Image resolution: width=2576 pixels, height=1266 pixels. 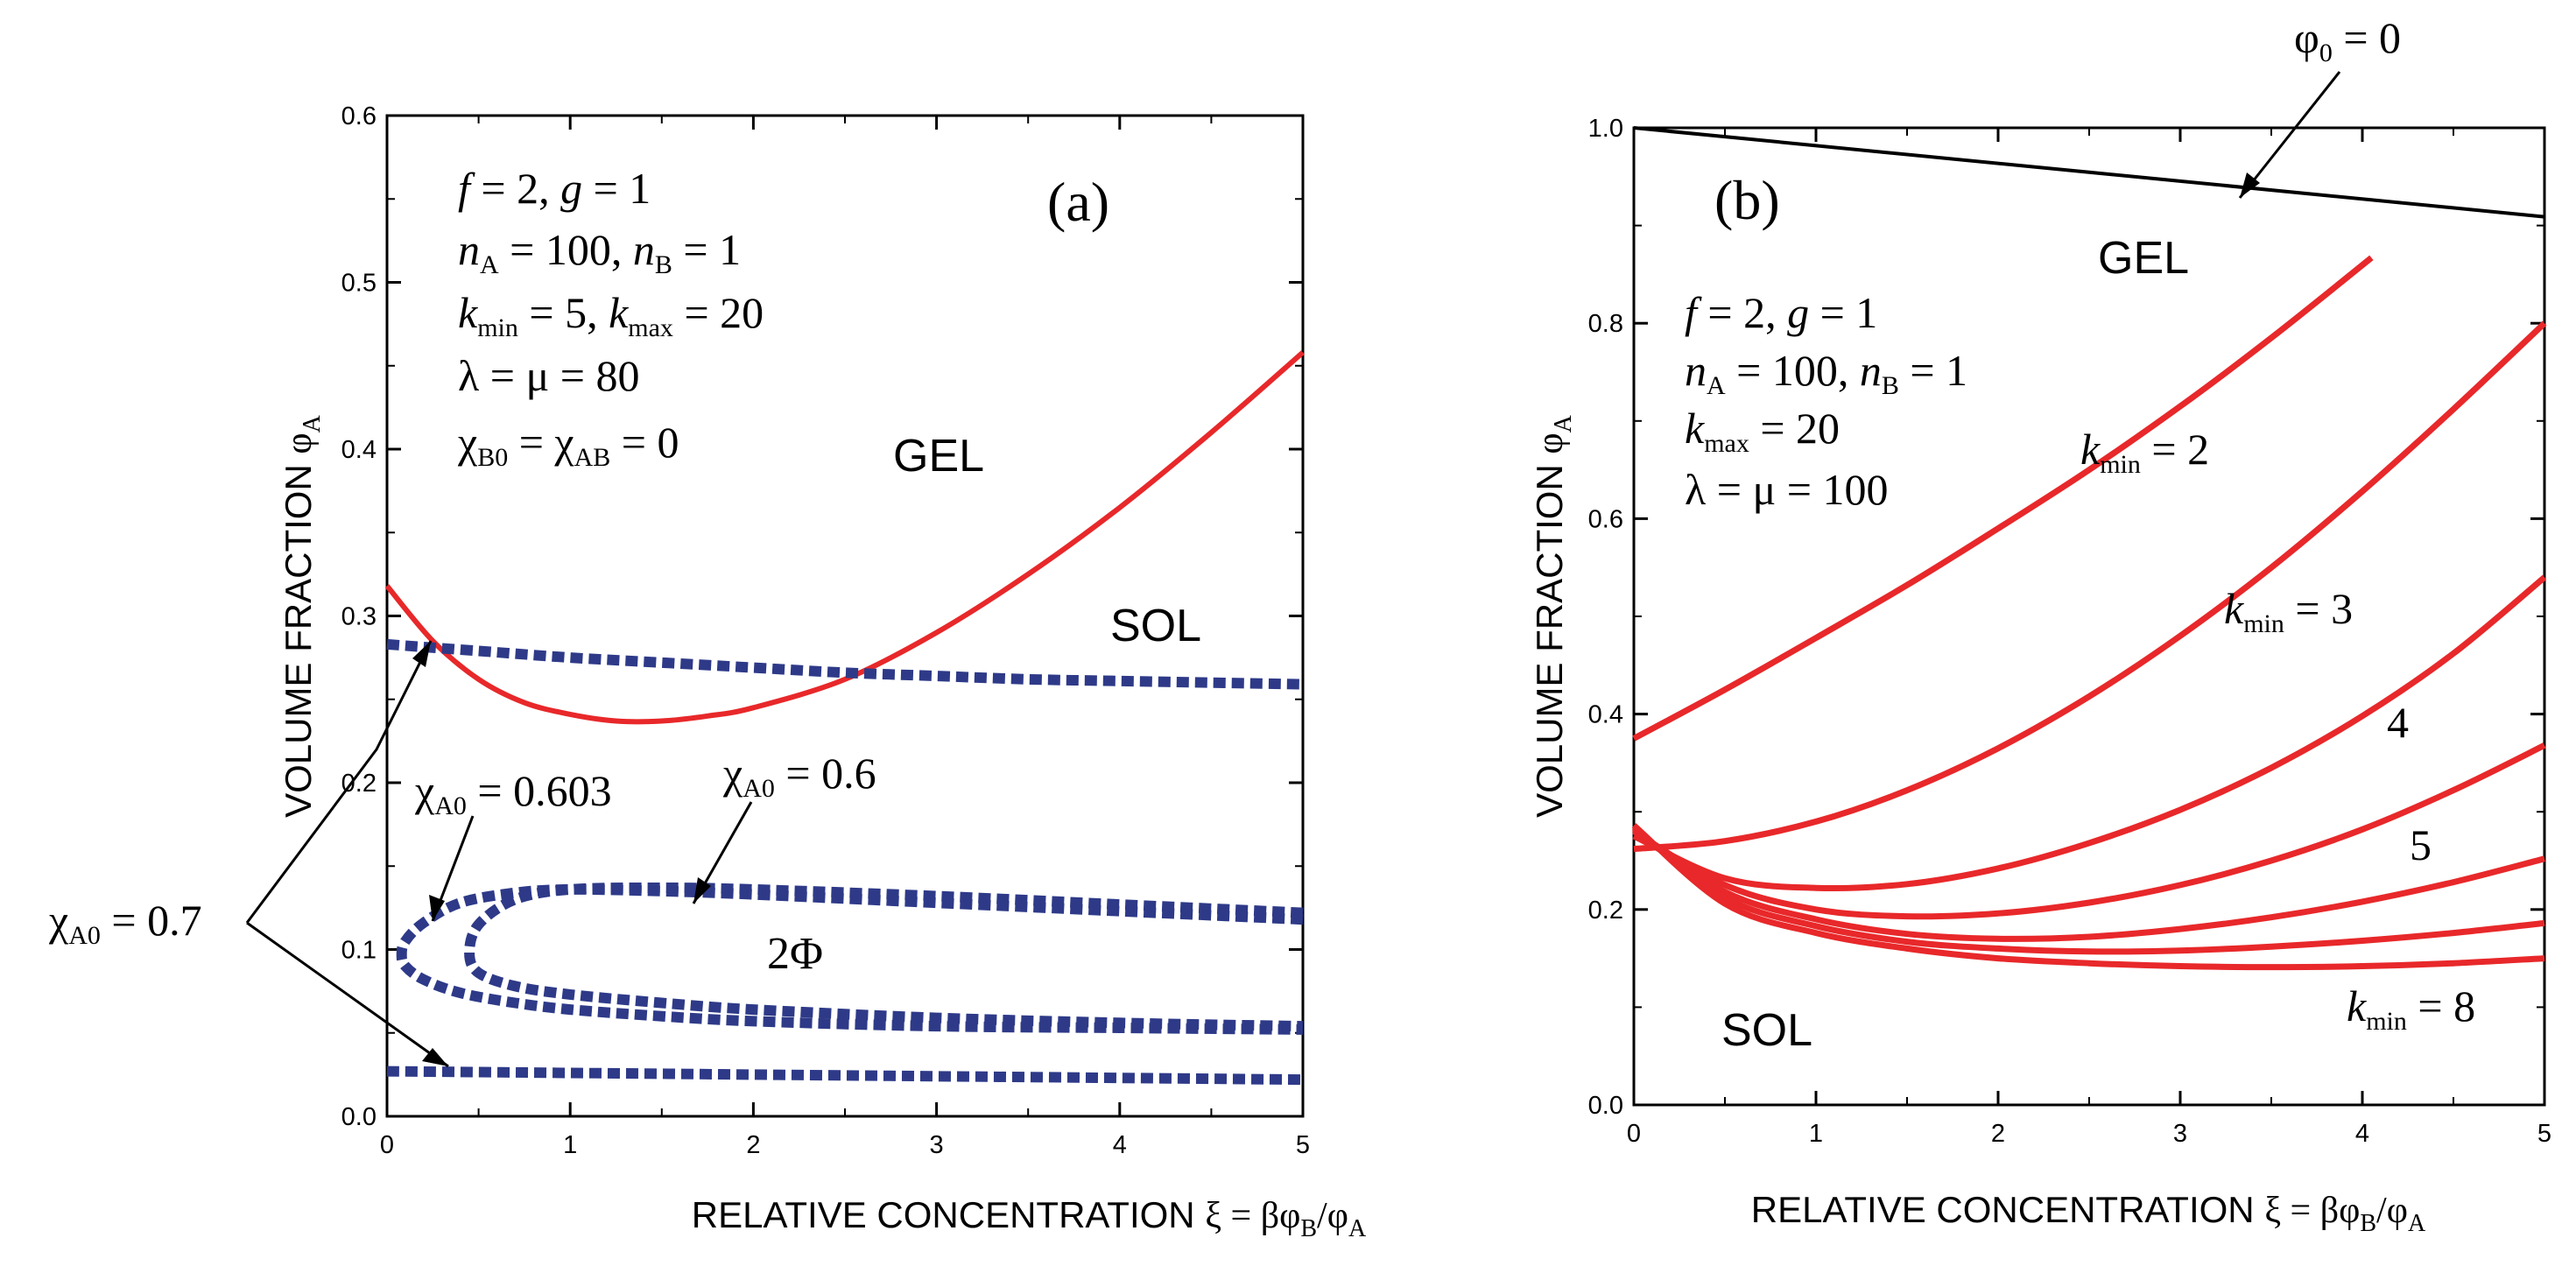 What do you see at coordinates (2411, 1008) in the screenshot?
I see `label-kmin-8: kmin = 8` at bounding box center [2411, 1008].